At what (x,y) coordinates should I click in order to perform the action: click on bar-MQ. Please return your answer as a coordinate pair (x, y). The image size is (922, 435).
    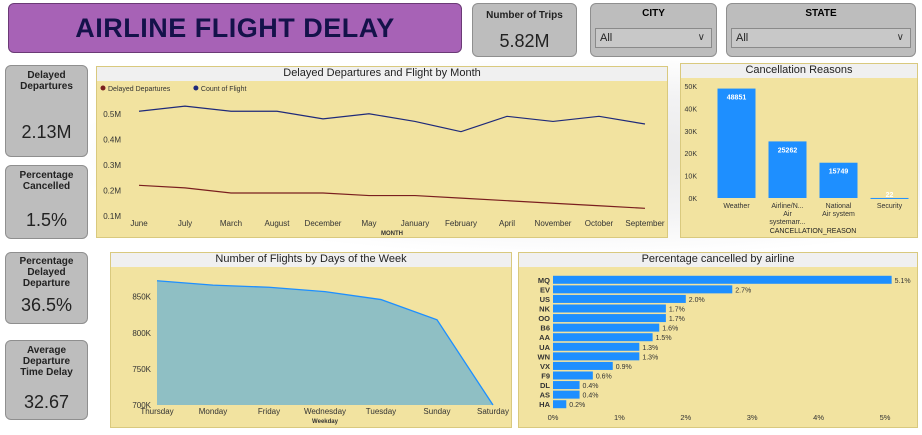
    Looking at the image, I should click on (722, 279).